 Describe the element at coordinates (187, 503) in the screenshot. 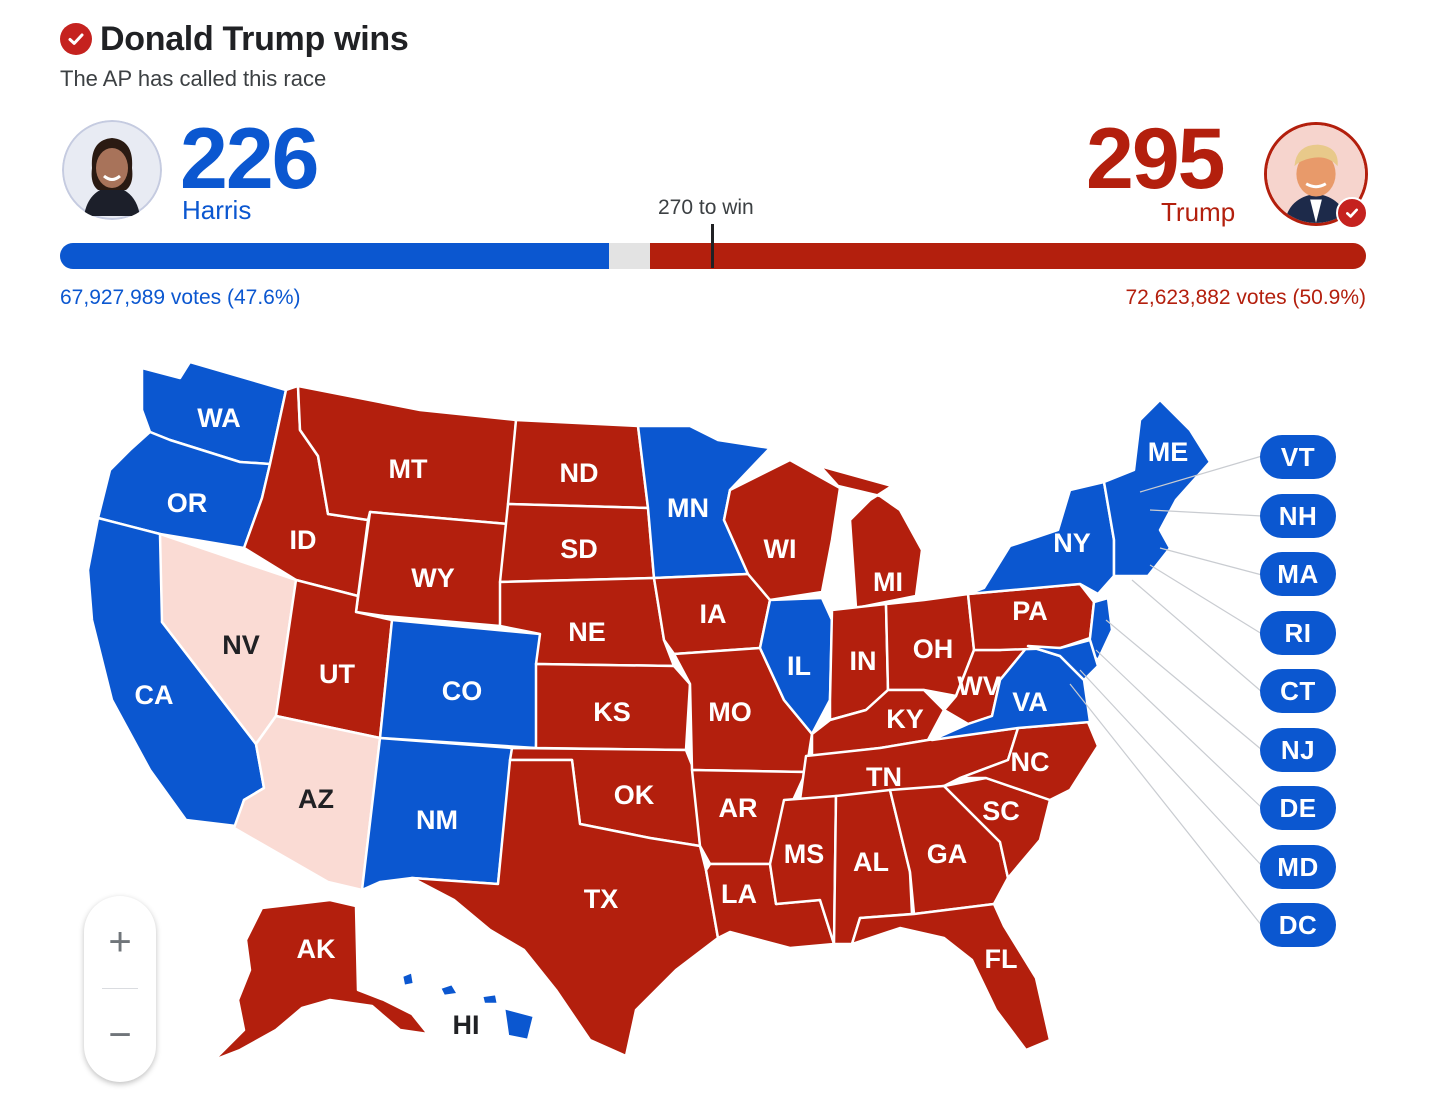

I see `label-or: OR` at that location.